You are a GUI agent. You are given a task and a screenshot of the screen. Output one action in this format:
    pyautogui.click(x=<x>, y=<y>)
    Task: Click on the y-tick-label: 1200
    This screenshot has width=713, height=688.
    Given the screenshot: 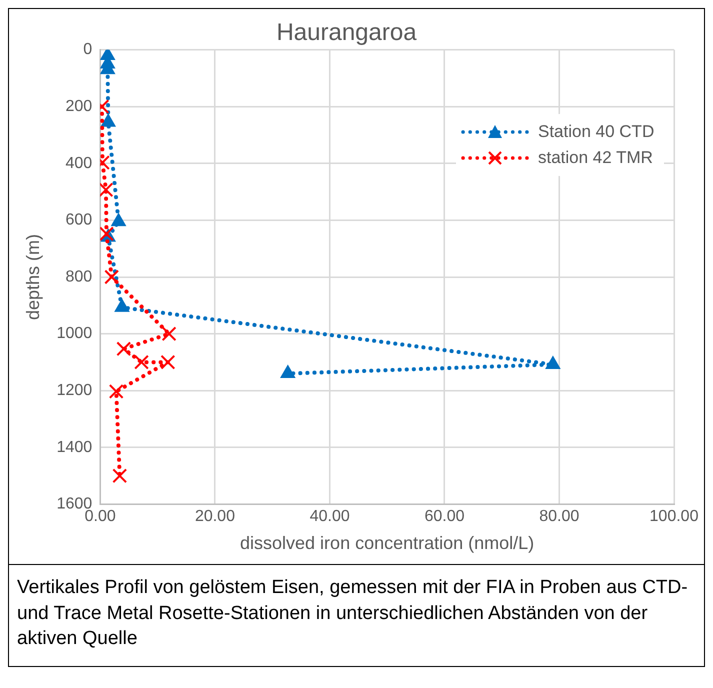 What is the action you would take?
    pyautogui.click(x=74, y=391)
    